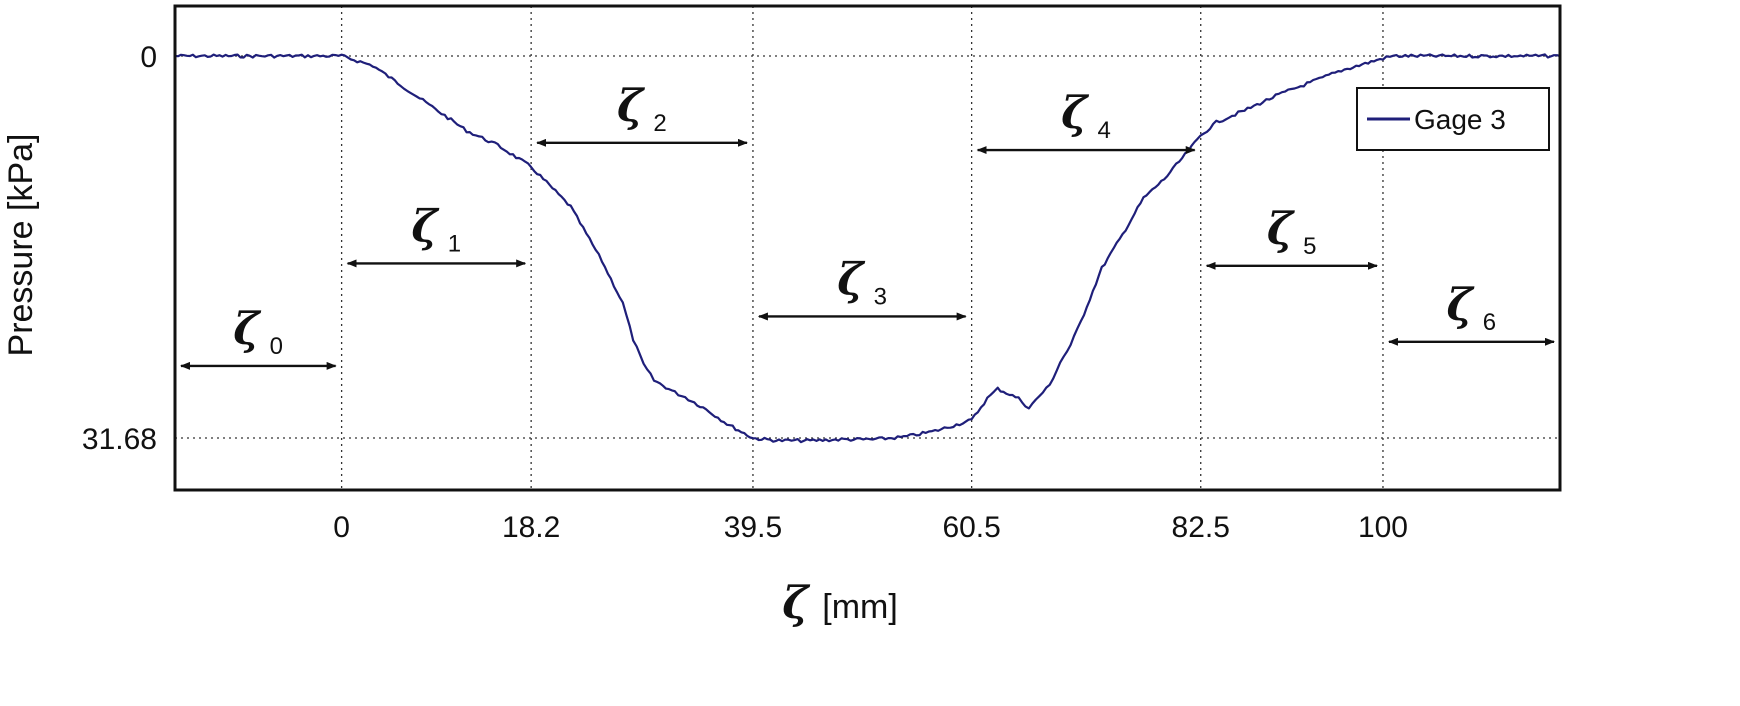  What do you see at coordinates (1460, 119) in the screenshot?
I see `legend-label: Gage 3` at bounding box center [1460, 119].